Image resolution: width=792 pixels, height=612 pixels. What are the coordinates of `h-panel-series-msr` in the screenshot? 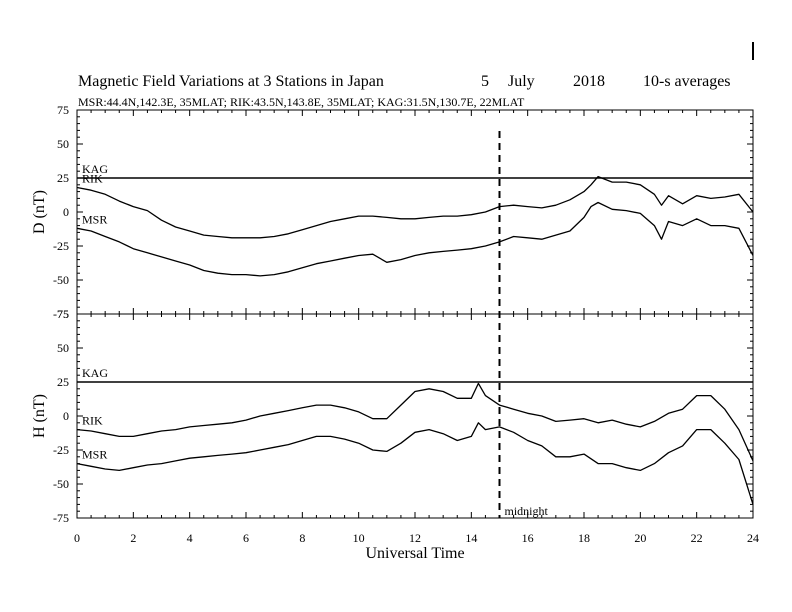 It's located at (415, 463).